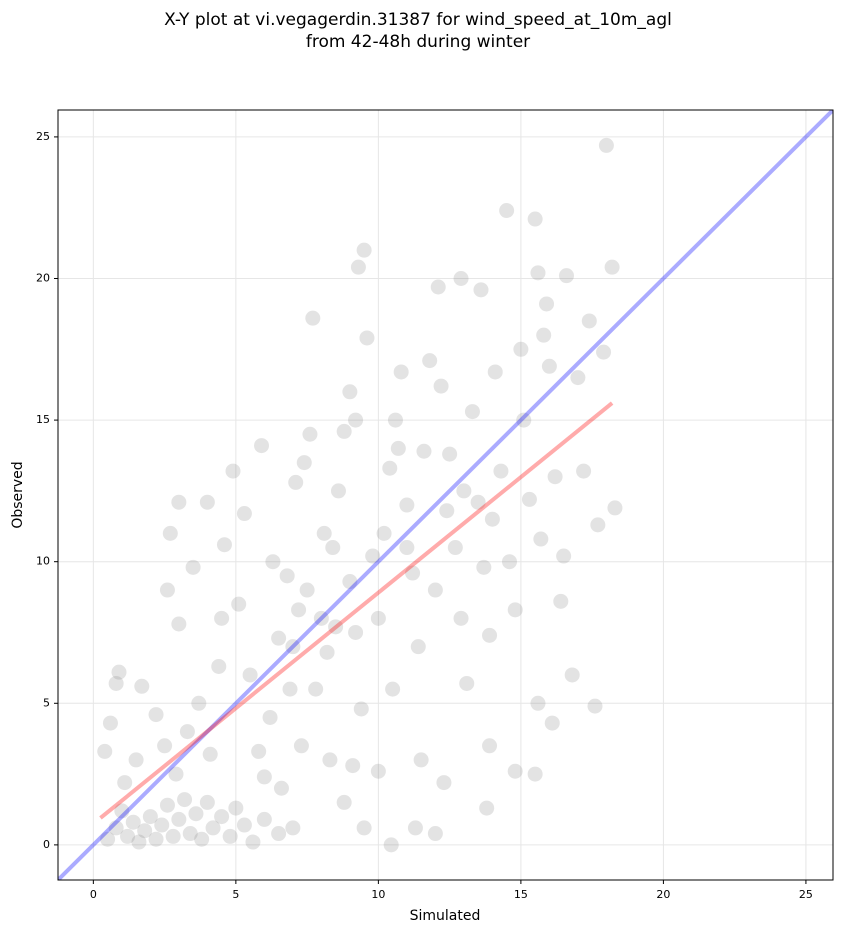 This screenshot has width=843, height=934. What do you see at coordinates (43, 136) in the screenshot?
I see `y-tick-label: 25` at bounding box center [43, 136].